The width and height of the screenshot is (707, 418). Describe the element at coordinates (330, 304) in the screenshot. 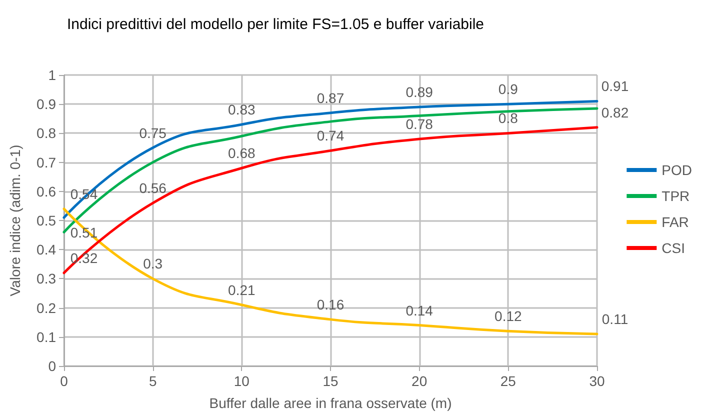

I see `data-label: 0.16` at that location.